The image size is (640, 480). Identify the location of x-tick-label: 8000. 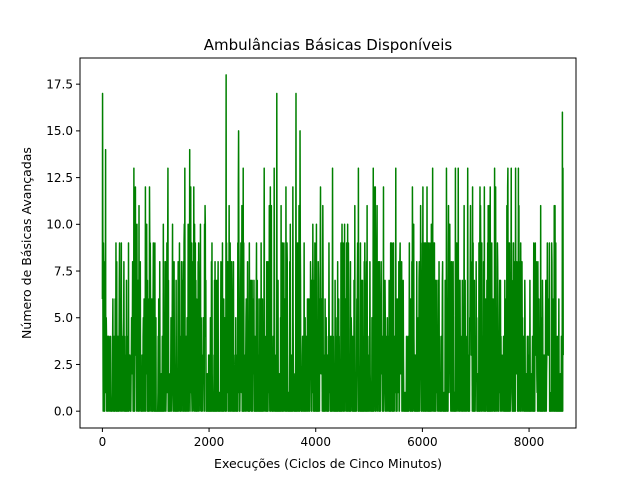
(529, 442).